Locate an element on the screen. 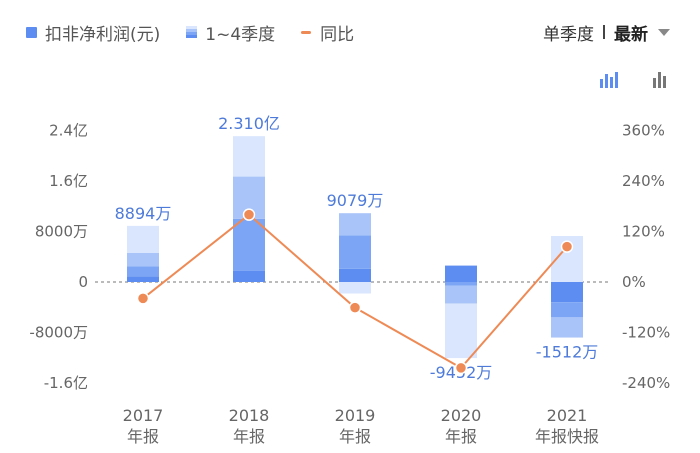  bar-value-label: 2.310亿 is located at coordinates (249, 123).